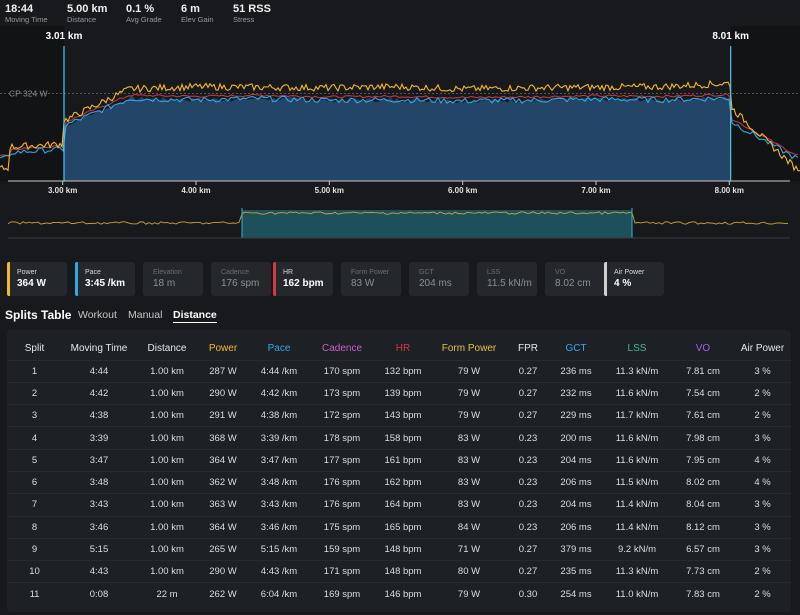  What do you see at coordinates (439, 279) in the screenshot?
I see `metric-card-gct: GCT 204 ms` at bounding box center [439, 279].